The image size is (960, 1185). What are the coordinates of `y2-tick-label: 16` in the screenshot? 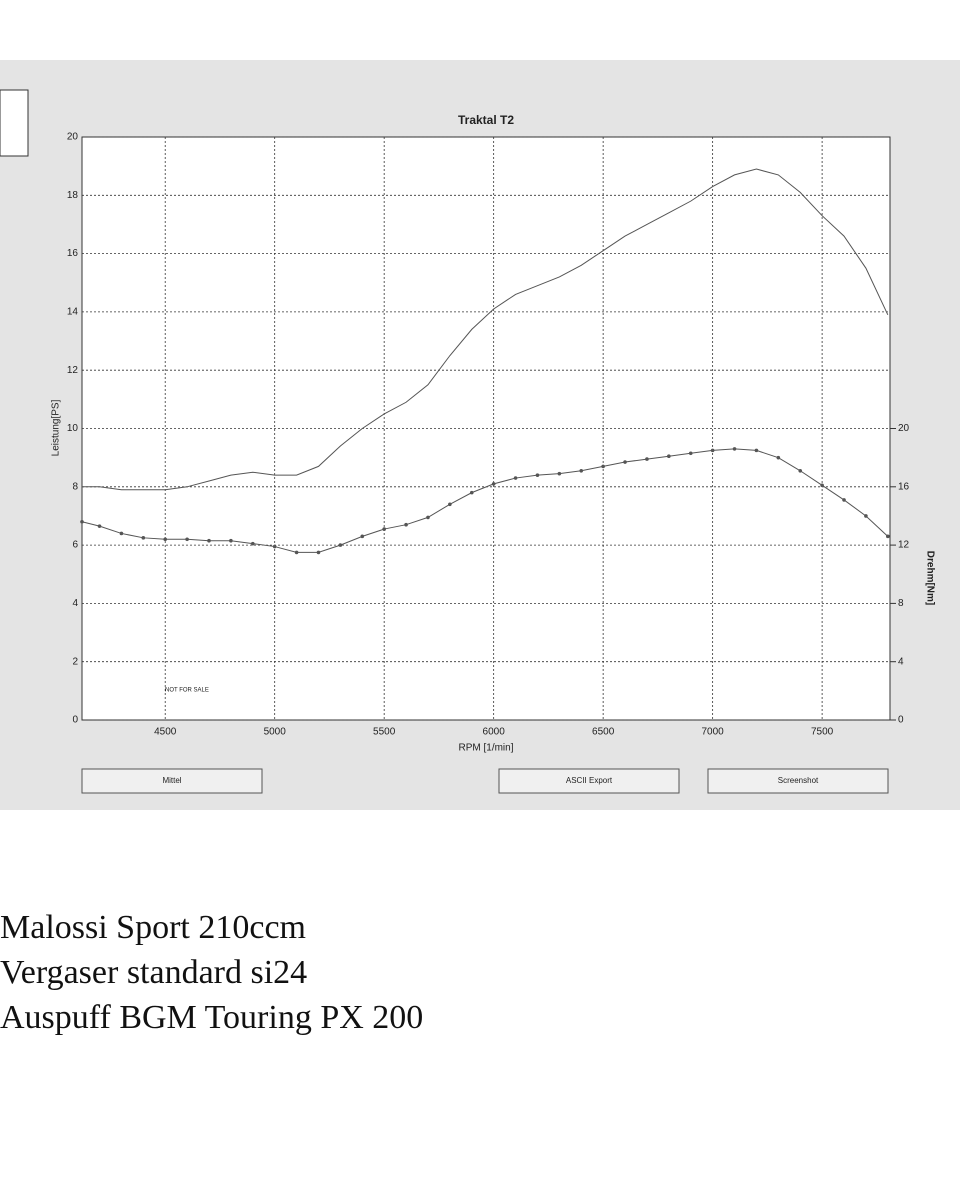 It's located at (904, 486).